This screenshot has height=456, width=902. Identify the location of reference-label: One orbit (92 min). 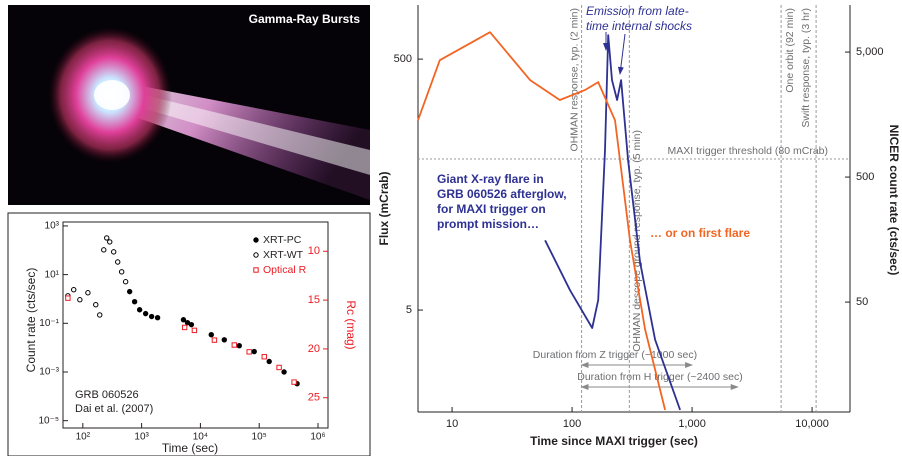
(790, 50).